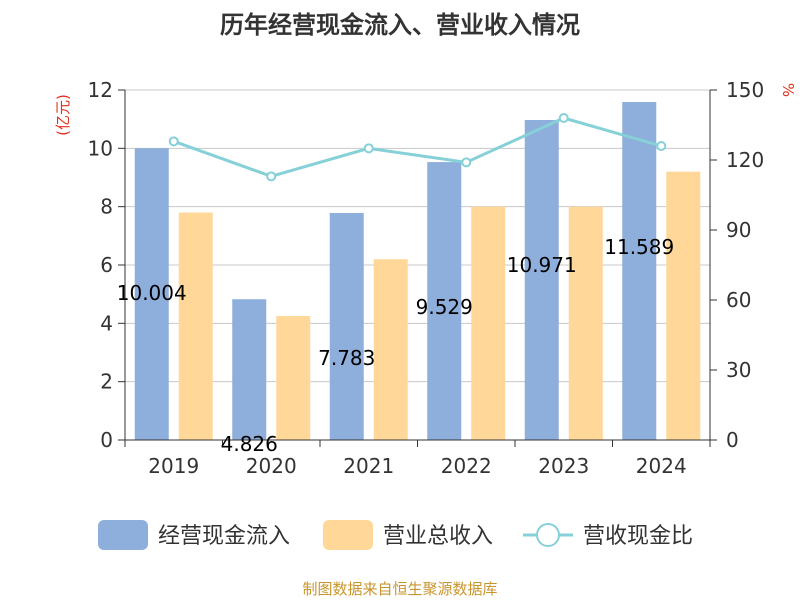 The height and width of the screenshot is (600, 800). I want to click on x-axis-tick-label: 2023, so click(563, 466).